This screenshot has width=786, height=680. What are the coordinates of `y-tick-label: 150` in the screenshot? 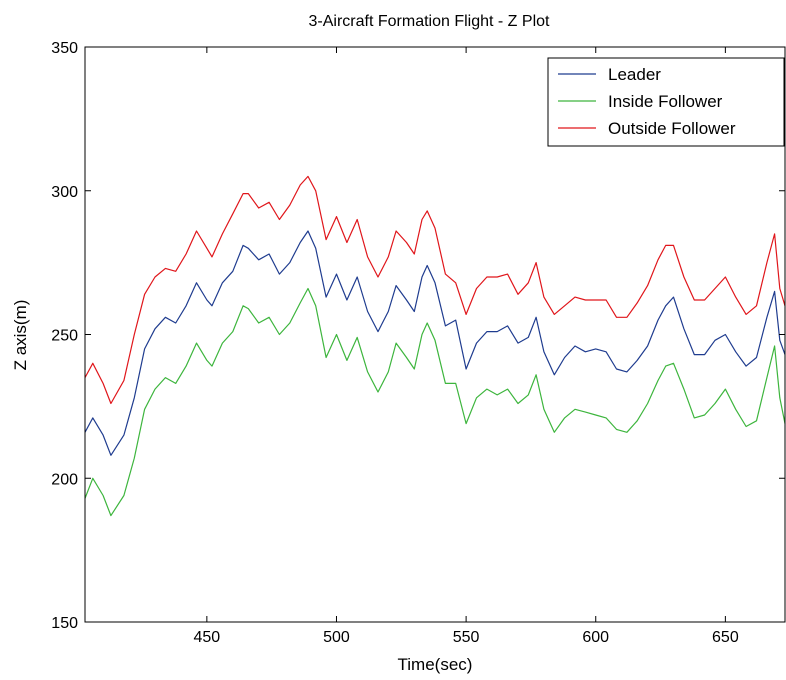 It's located at (64, 623).